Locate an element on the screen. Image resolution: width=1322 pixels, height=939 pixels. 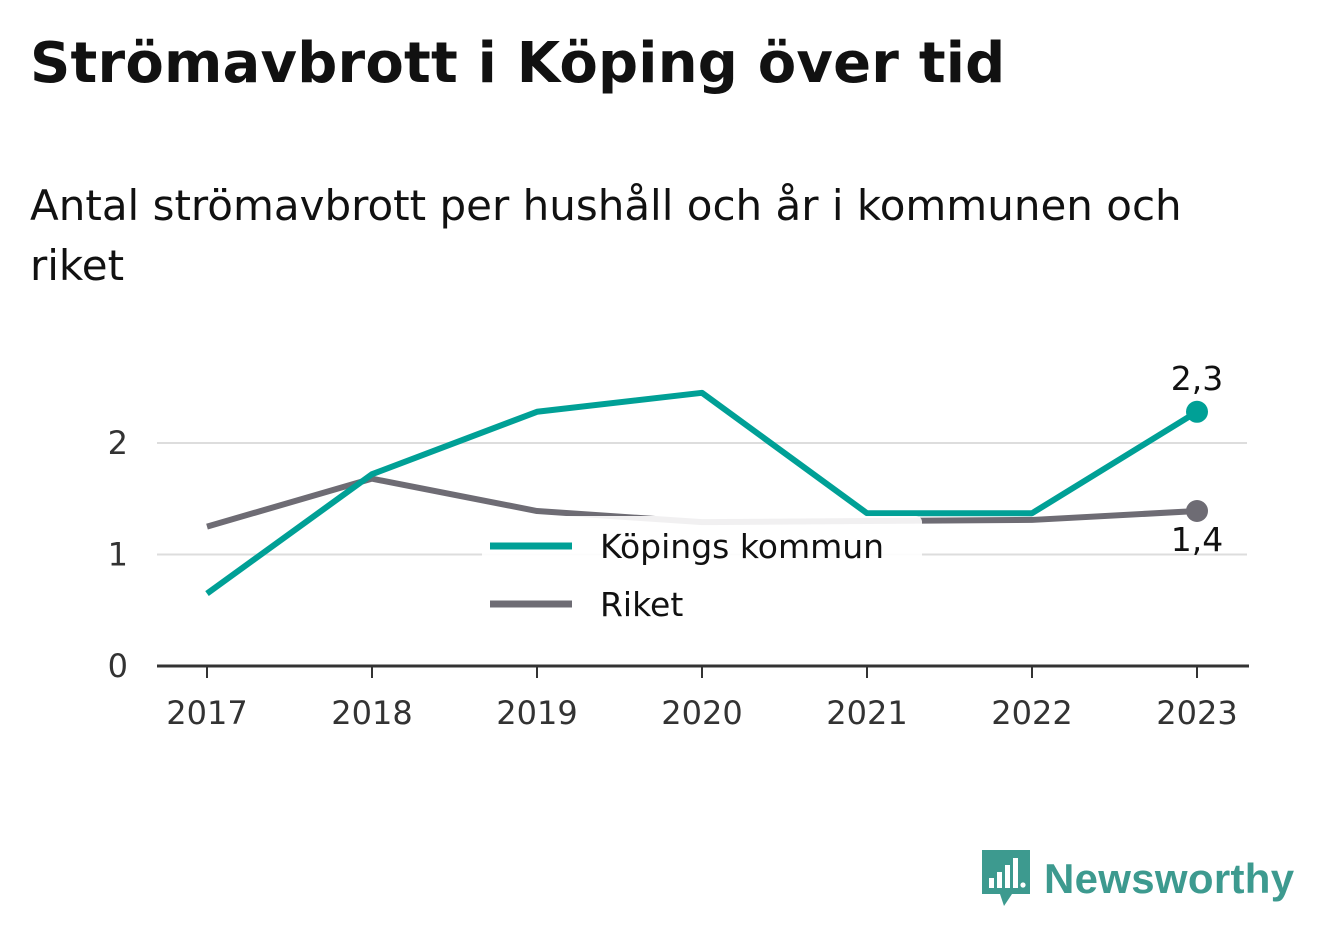
x-tick-label-2023: 2023 is located at coordinates (1196, 713).